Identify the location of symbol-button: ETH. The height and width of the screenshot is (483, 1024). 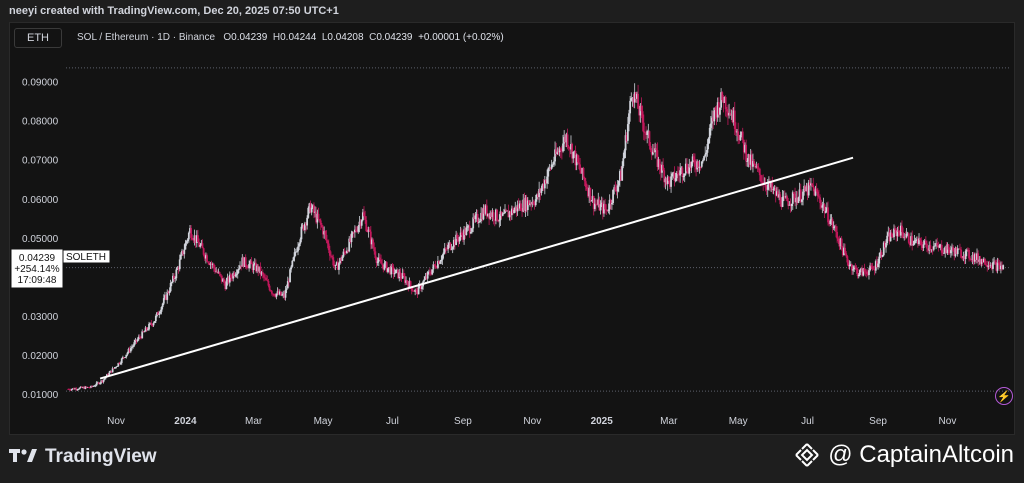
(38, 38).